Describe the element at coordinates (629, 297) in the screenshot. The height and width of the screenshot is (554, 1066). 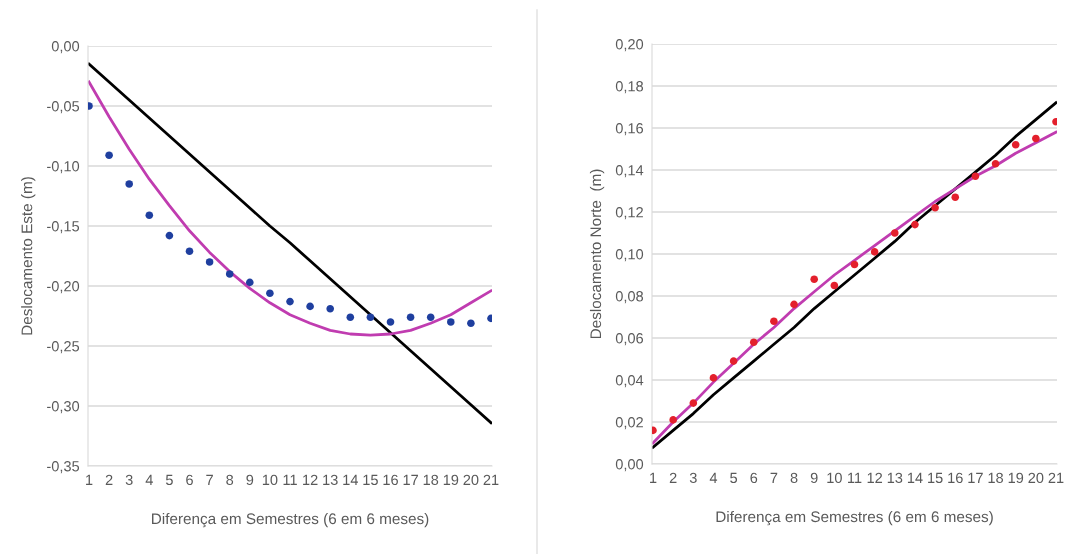
I see `y-tick-label: 0,08` at that location.